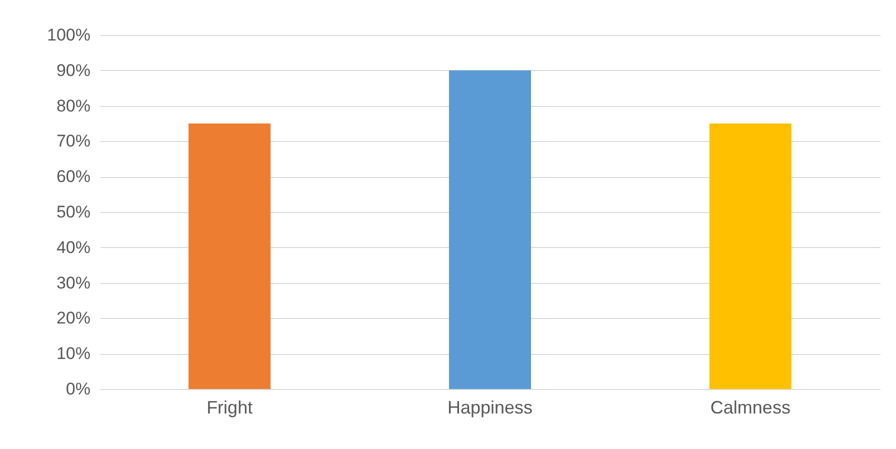  Describe the element at coordinates (750, 408) in the screenshot. I see `x-tick-label: Calmness` at that location.